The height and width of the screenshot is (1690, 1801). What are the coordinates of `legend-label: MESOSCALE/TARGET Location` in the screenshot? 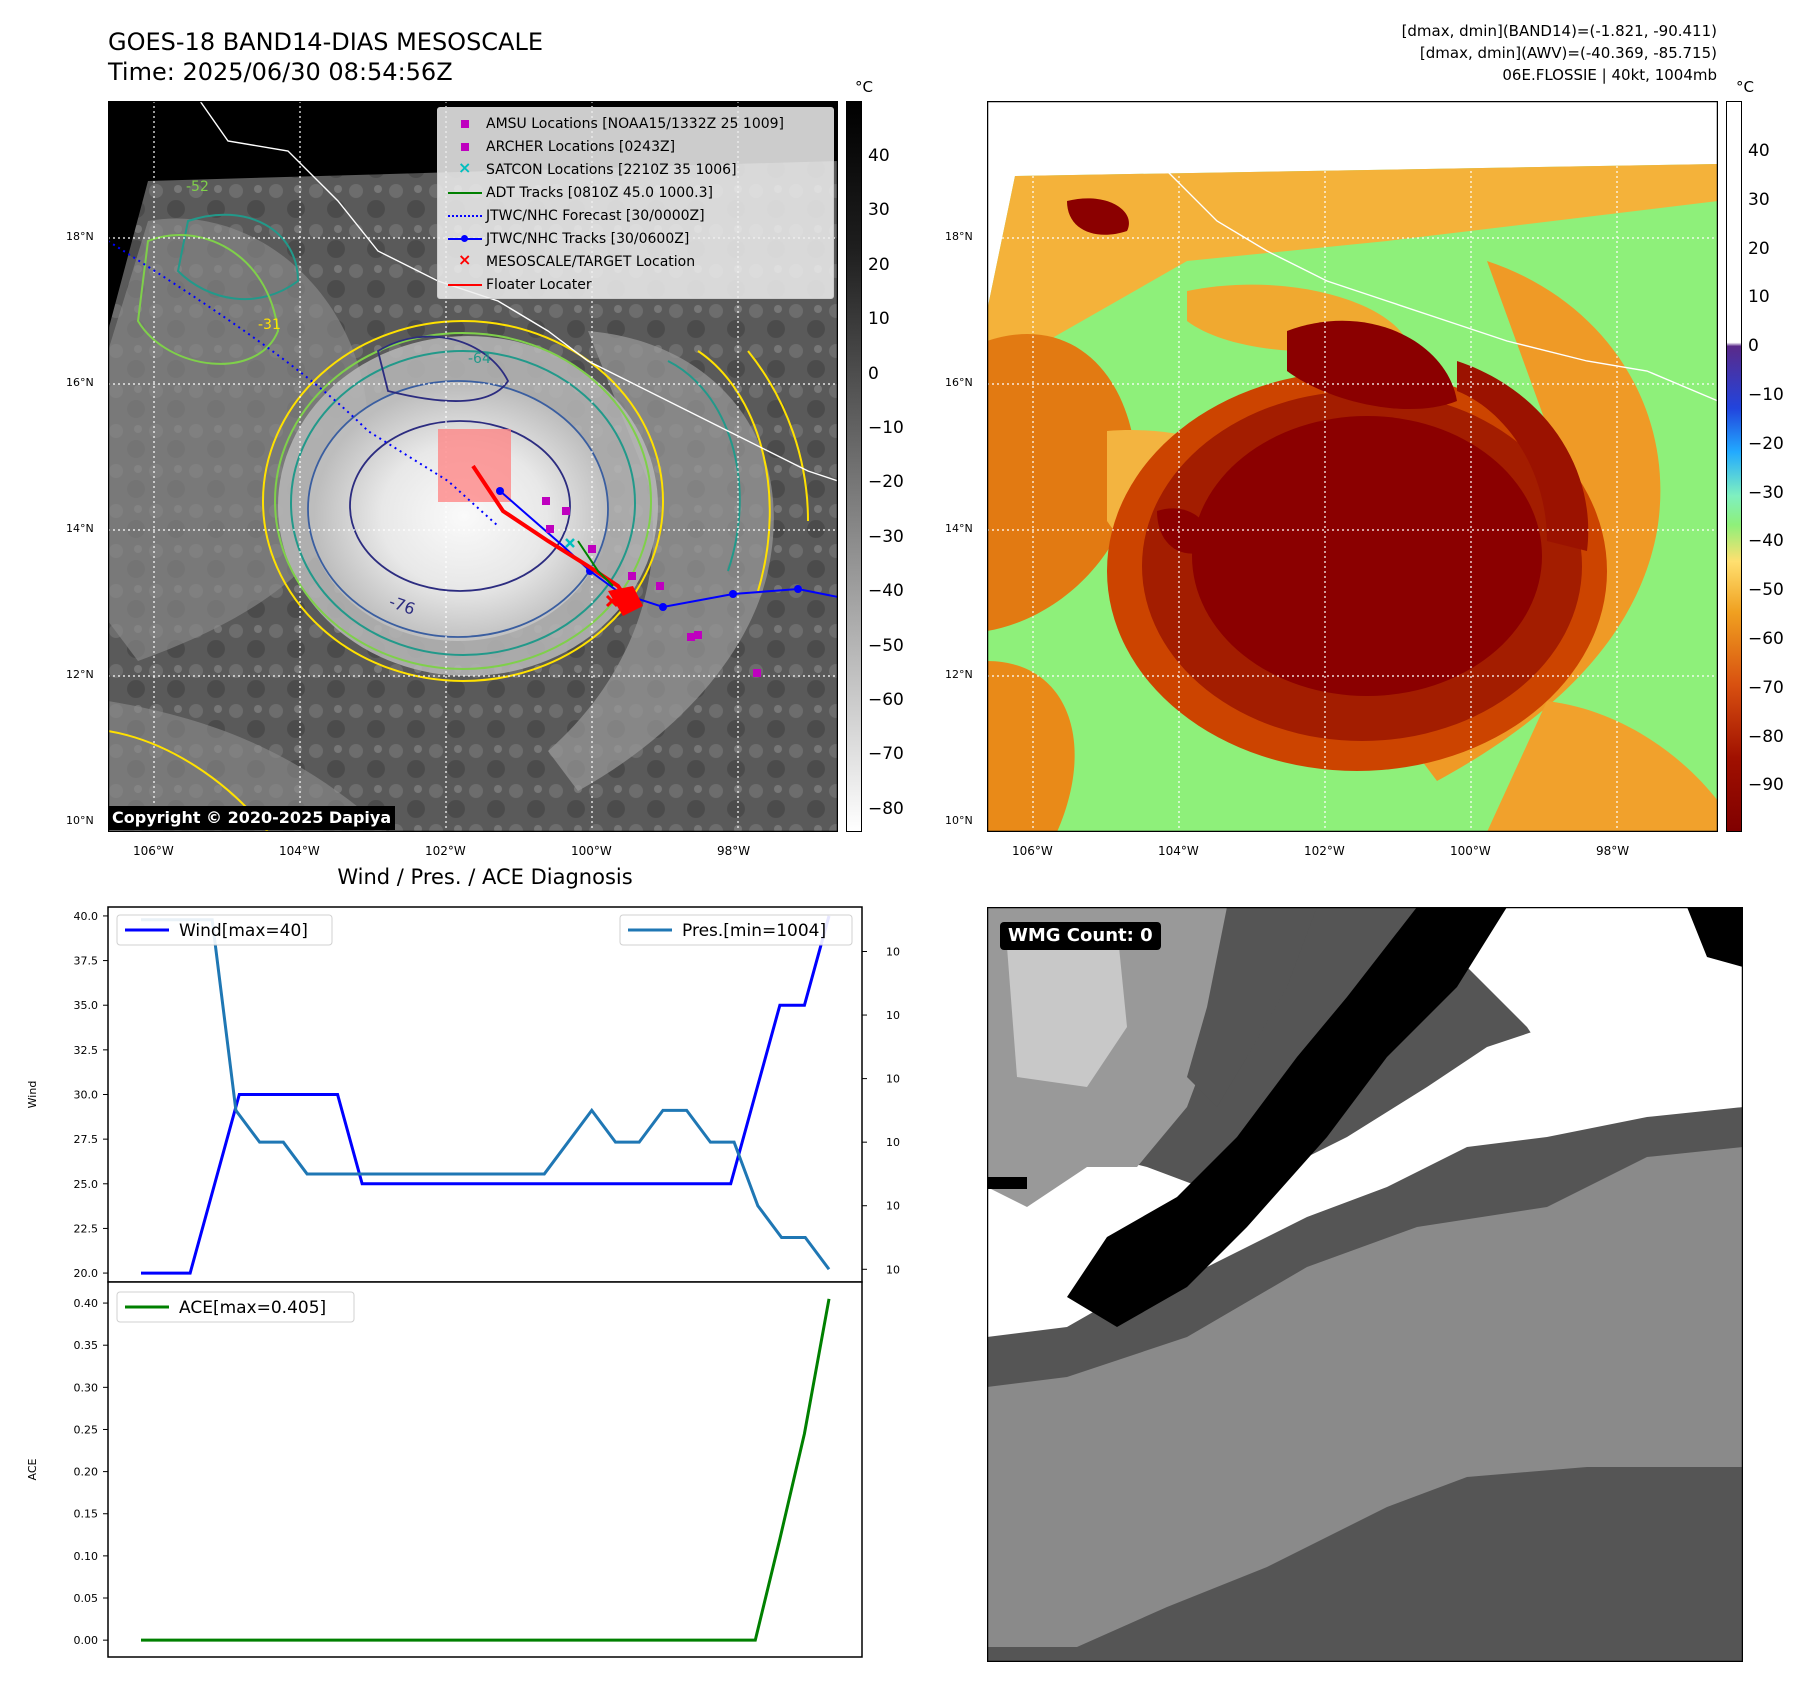 It's located at (591, 262).